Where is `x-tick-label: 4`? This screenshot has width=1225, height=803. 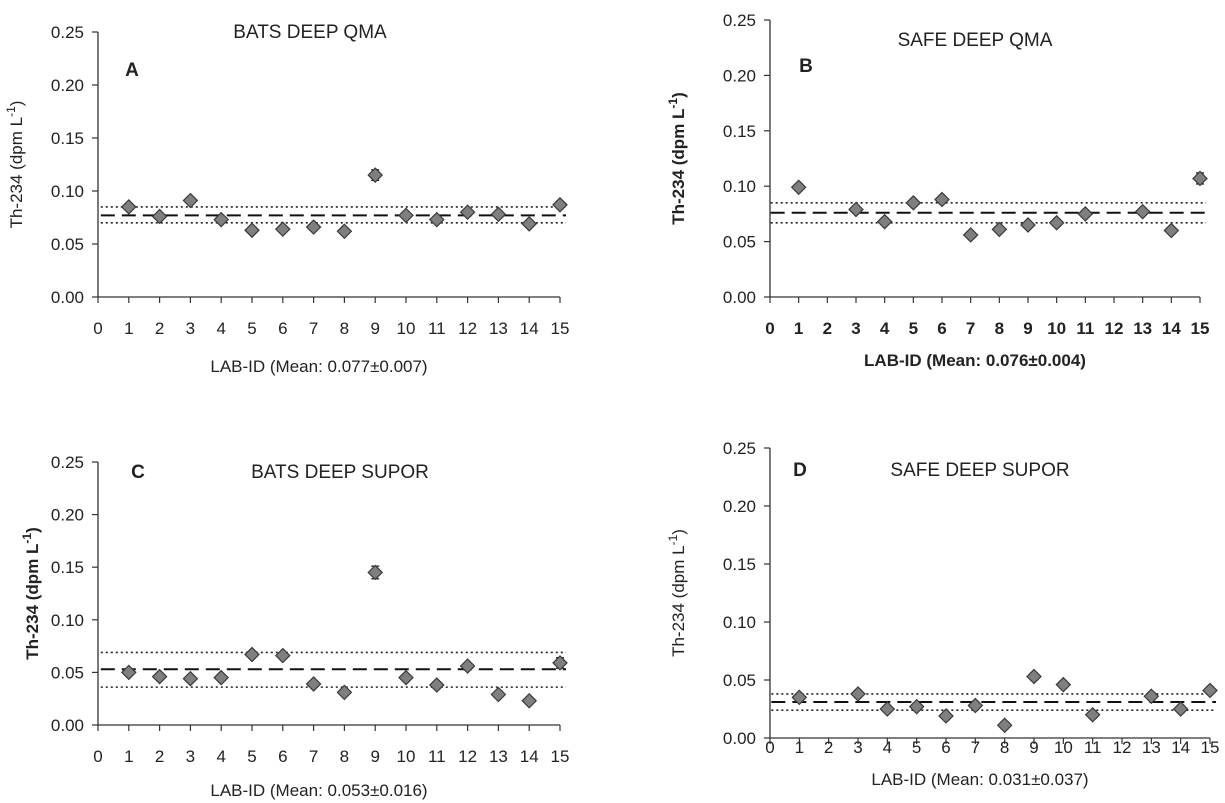
x-tick-label: 4 is located at coordinates (220, 328).